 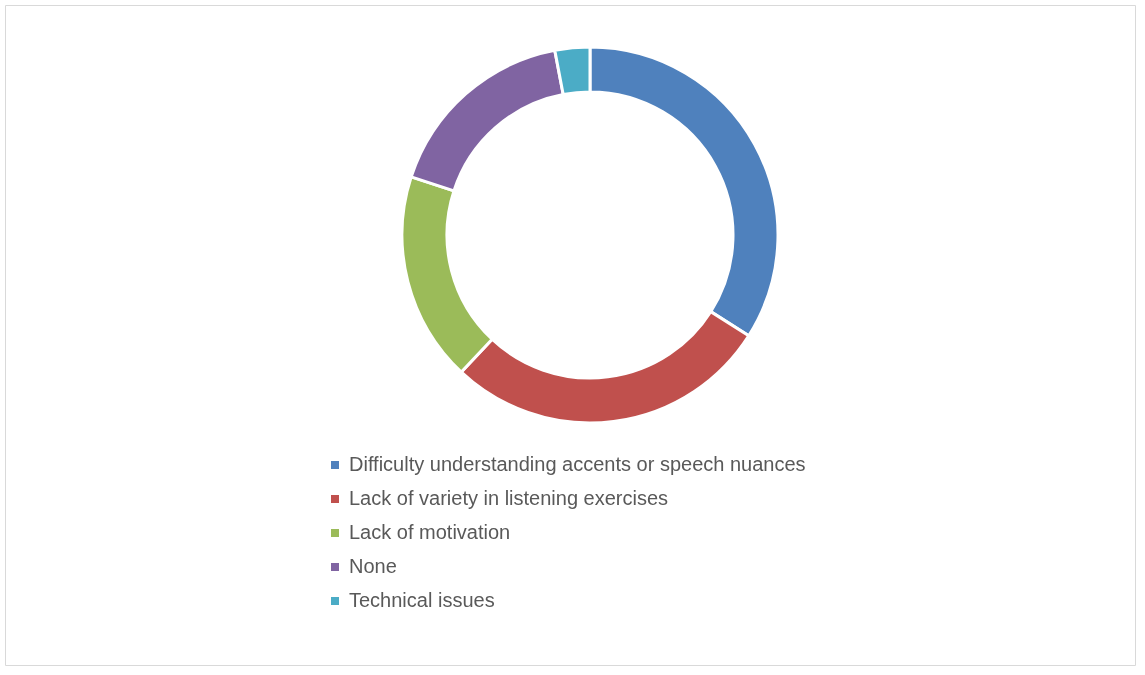 I want to click on legend-label: Lack of motivation, so click(x=430, y=532).